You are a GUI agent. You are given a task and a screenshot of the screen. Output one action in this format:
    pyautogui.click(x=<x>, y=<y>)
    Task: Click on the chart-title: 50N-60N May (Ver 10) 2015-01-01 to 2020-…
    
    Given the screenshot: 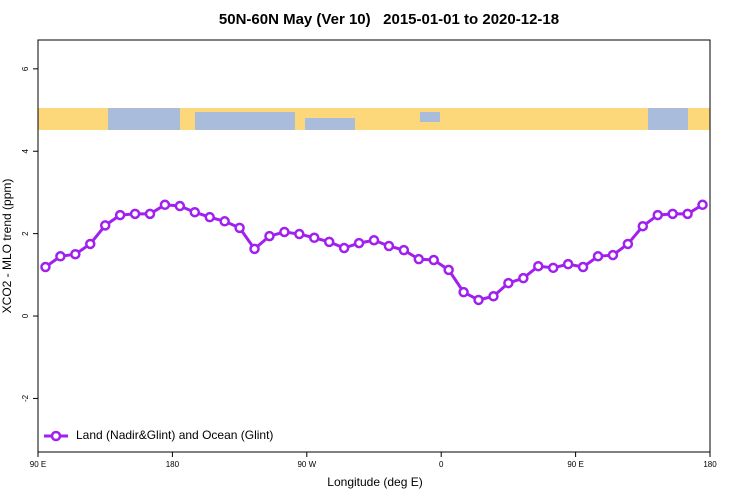 What is the action you would take?
    pyautogui.click(x=389, y=19)
    